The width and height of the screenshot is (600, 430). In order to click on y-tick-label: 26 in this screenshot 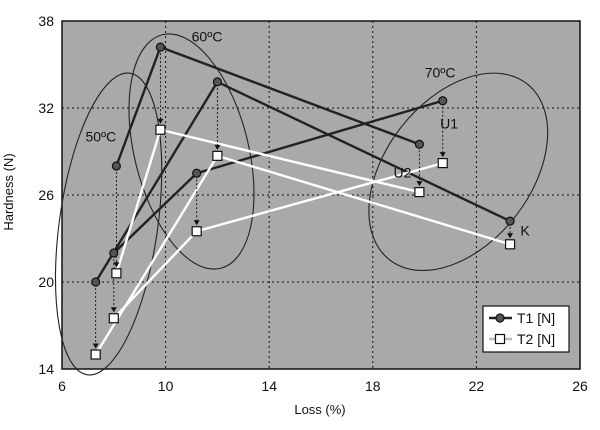, I will do `click(46, 195)`.